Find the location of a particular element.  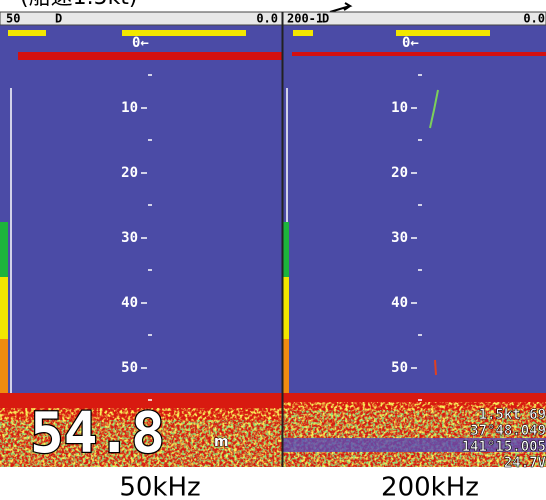

frequency: 50 is located at coordinates (13, 19).